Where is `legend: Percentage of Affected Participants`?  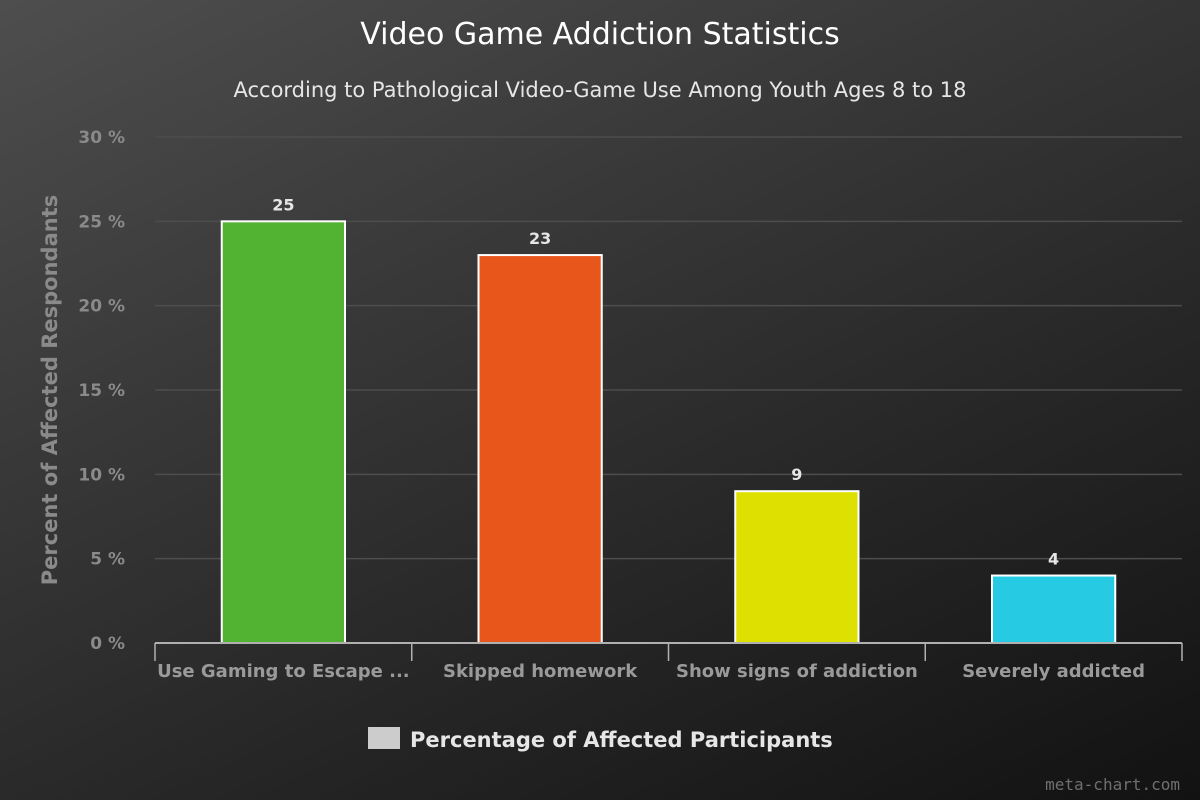 legend: Percentage of Affected Participants is located at coordinates (600, 739).